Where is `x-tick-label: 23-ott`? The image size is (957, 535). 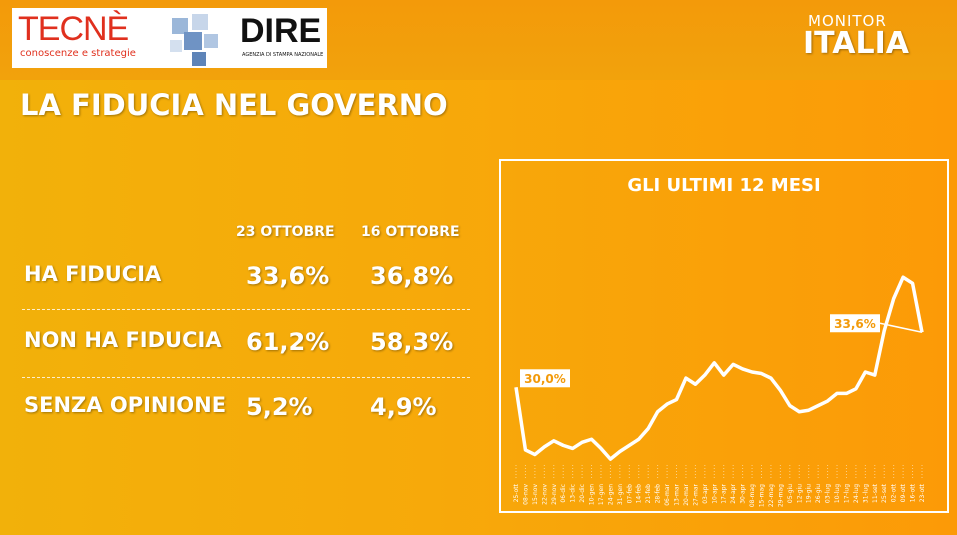 x-tick-label: 23-ott is located at coordinates (922, 492).